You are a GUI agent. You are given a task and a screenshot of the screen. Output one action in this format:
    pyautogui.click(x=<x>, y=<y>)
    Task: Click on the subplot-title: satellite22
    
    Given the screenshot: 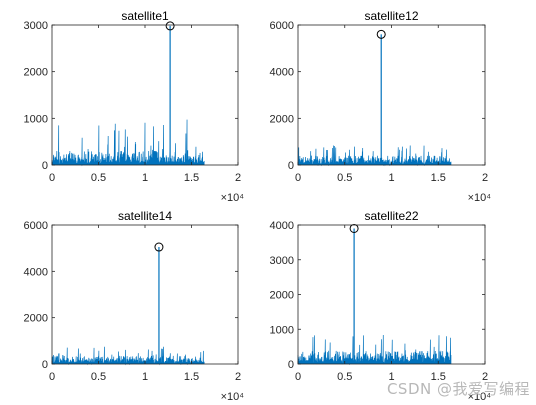 What is the action you would take?
    pyautogui.click(x=391, y=216)
    